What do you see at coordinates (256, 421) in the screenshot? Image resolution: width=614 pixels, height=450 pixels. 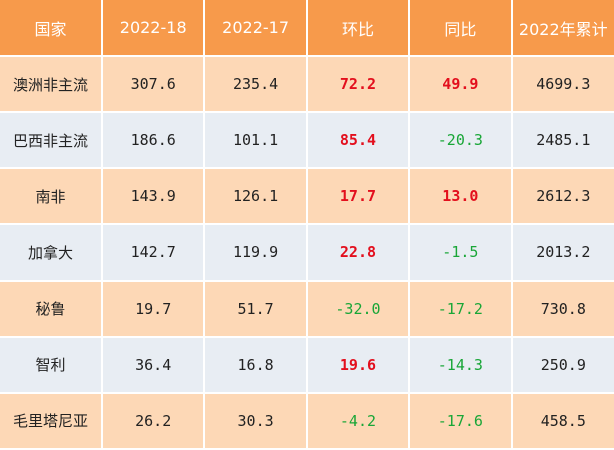 I see `value-cell: 30.3` at bounding box center [256, 421].